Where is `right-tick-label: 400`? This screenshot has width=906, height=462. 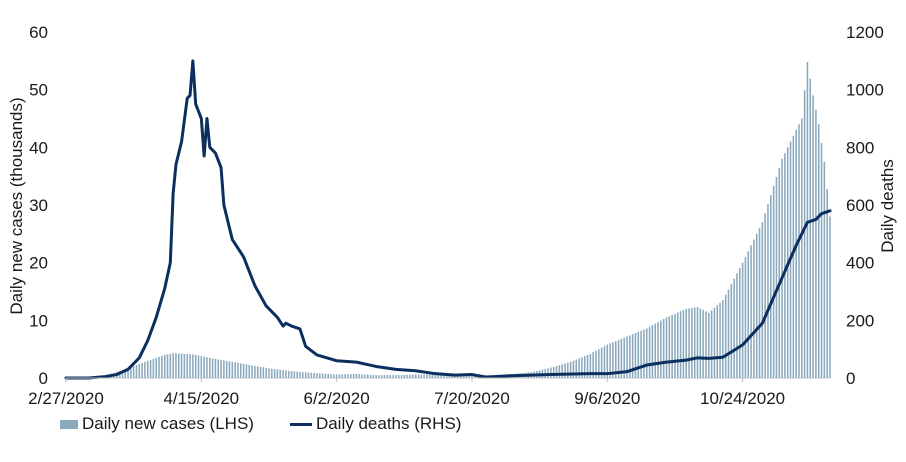 right-tick-label: 400 is located at coordinates (860, 263).